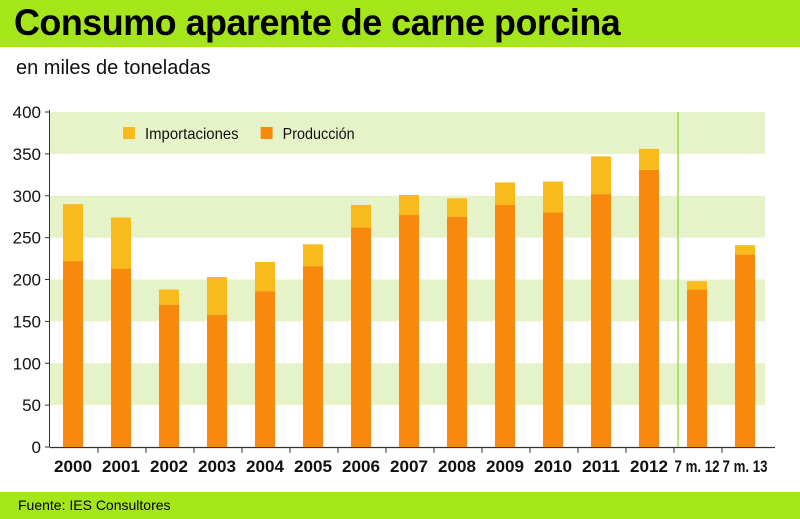 The image size is (800, 519). Describe the element at coordinates (27, 154) in the screenshot. I see `y-tick-label: 350` at that location.